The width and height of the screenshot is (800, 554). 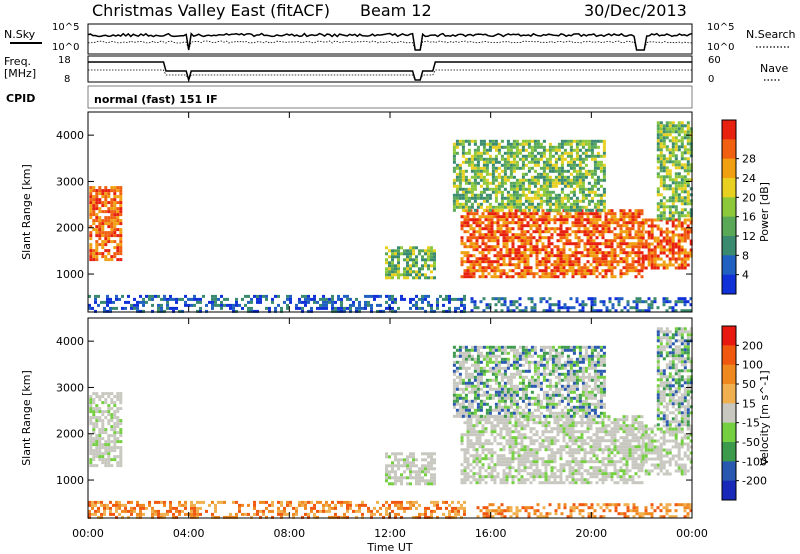 I want to click on colorbar-segment, so click(x=729, y=168).